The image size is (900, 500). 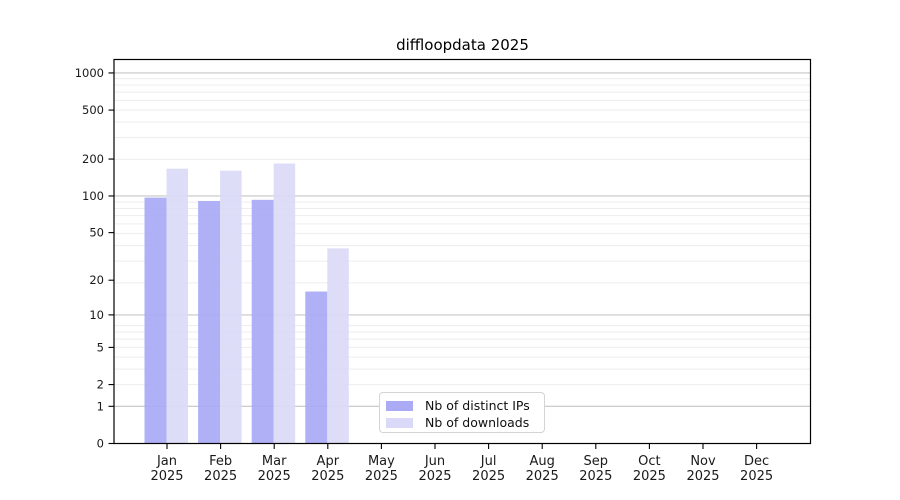 I want to click on legend-swatch-downloads, so click(x=399, y=422).